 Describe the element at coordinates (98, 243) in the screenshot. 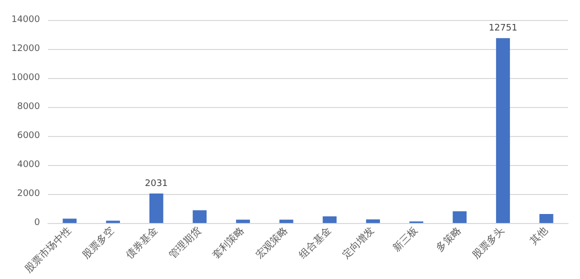

I see `x-tick-label: 股票多空` at that location.